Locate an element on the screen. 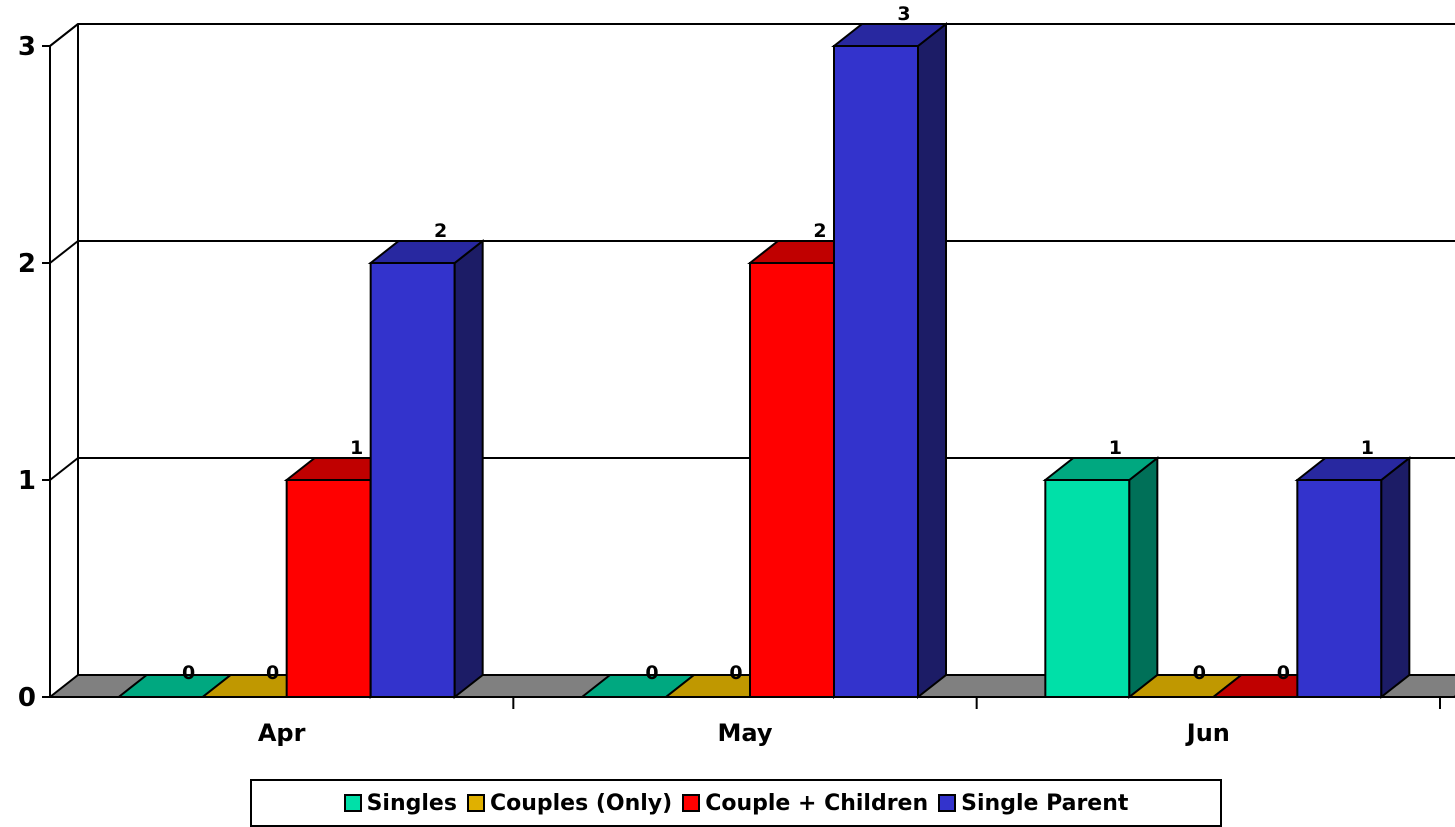 Image resolution: width=1455 pixels, height=827 pixels. legend-item-couples-only: Couples (Only) is located at coordinates (569, 803).